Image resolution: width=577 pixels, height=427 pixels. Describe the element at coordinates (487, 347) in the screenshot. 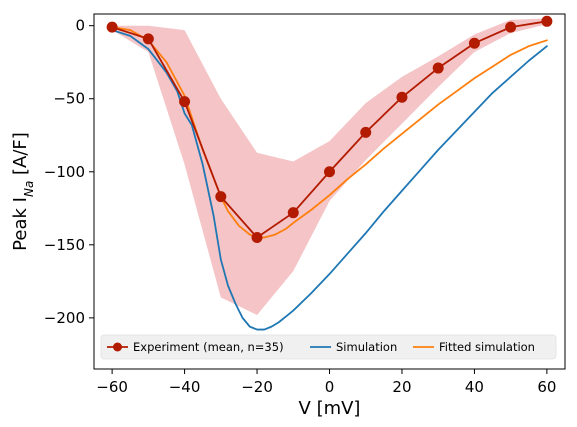

I see `legend-label: Fitted simulation` at that location.